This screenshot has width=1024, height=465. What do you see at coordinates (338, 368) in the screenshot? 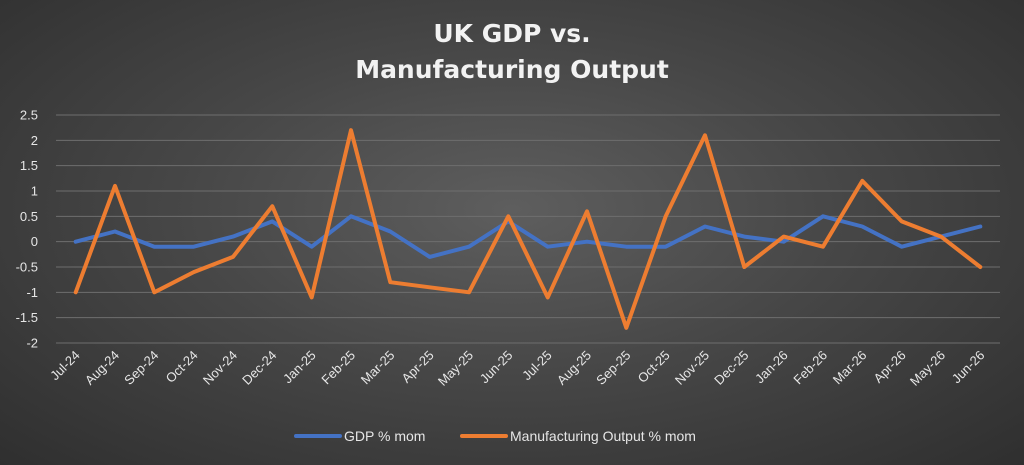
I see `x-tick-label: Feb-25` at bounding box center [338, 368].